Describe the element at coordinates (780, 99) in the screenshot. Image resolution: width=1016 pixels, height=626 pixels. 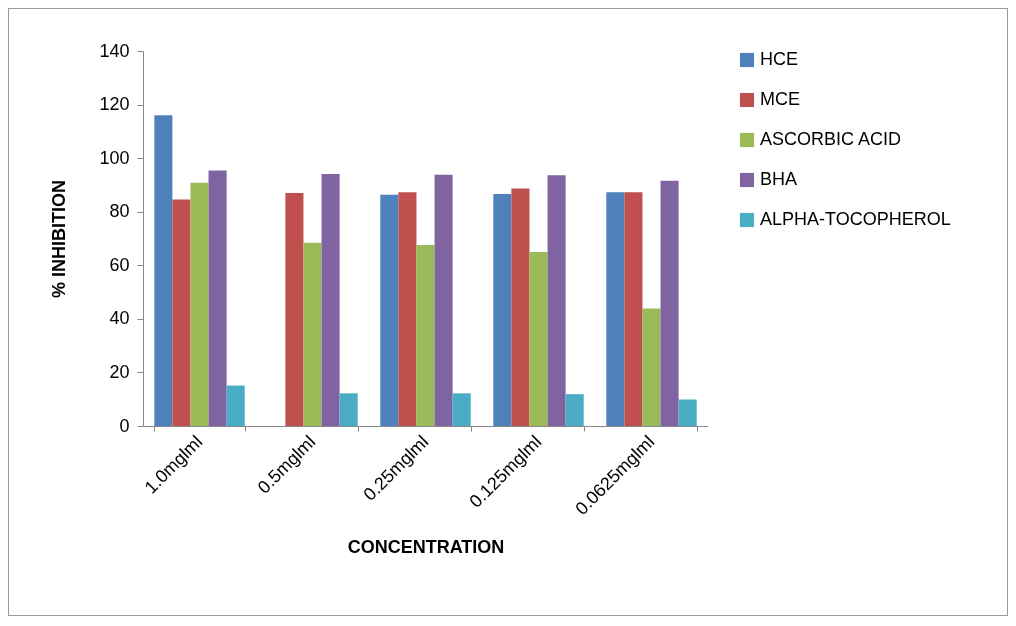
I see `legend-label: MCE` at that location.